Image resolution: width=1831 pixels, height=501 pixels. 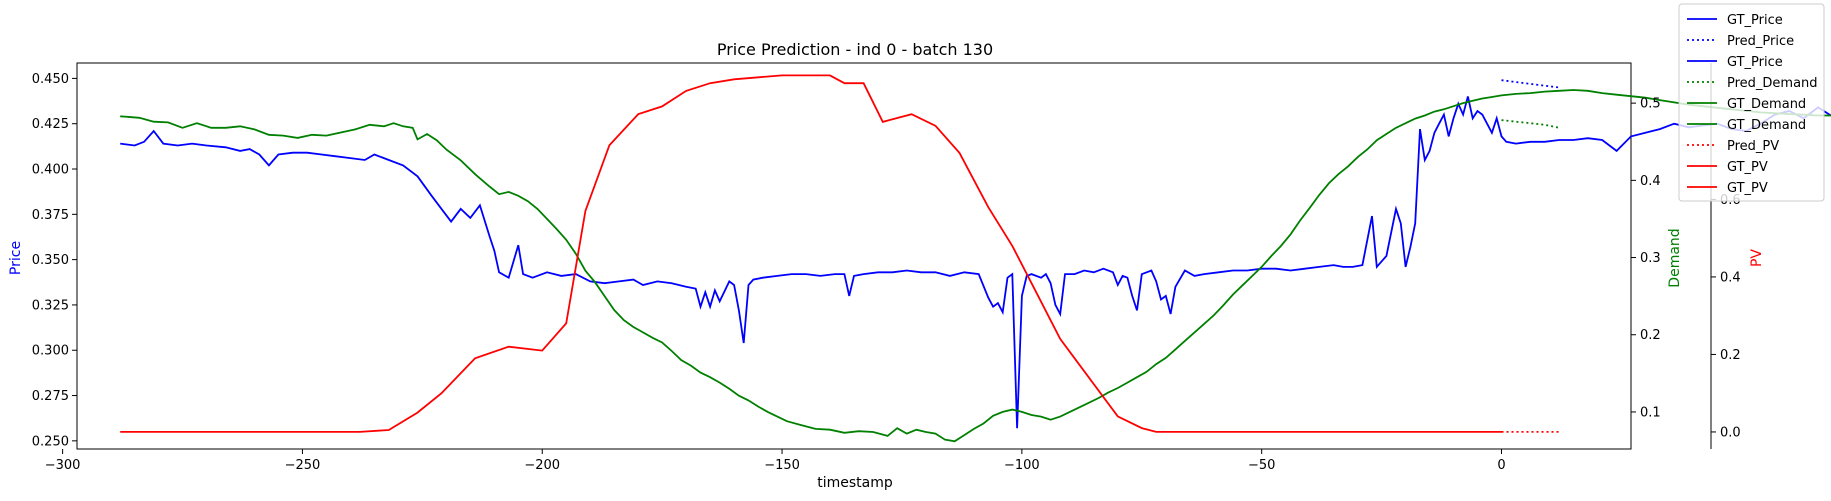 I want to click on x-axis: −300 −250 −200 −150 −100 −50 0, so click(x=775, y=461).